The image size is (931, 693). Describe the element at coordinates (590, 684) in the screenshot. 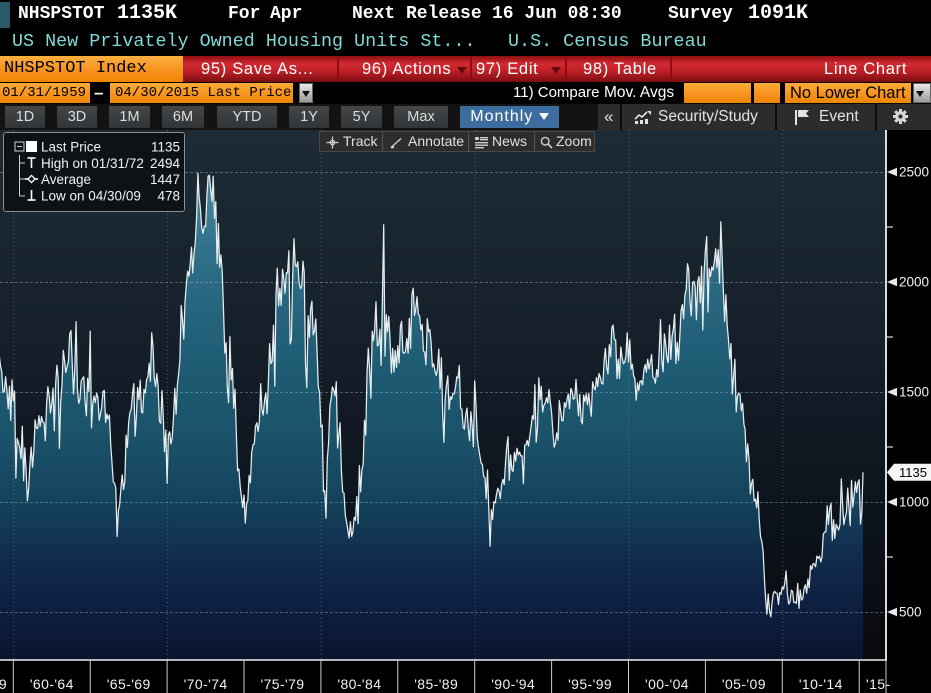

I see `svg-text: '95-'99` at that location.